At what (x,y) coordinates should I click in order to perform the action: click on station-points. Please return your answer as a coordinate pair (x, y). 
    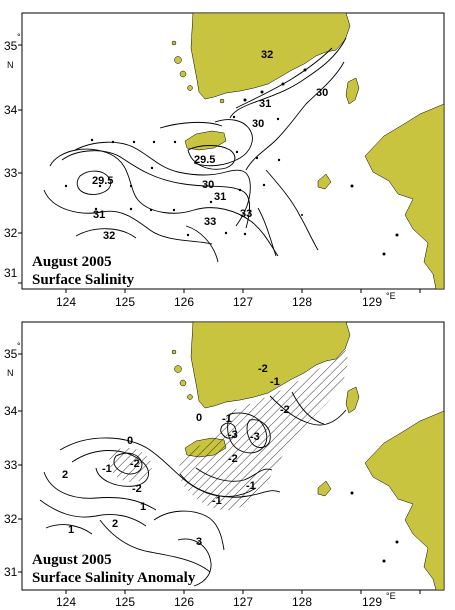
    Looking at the image, I should click on (172, 176).